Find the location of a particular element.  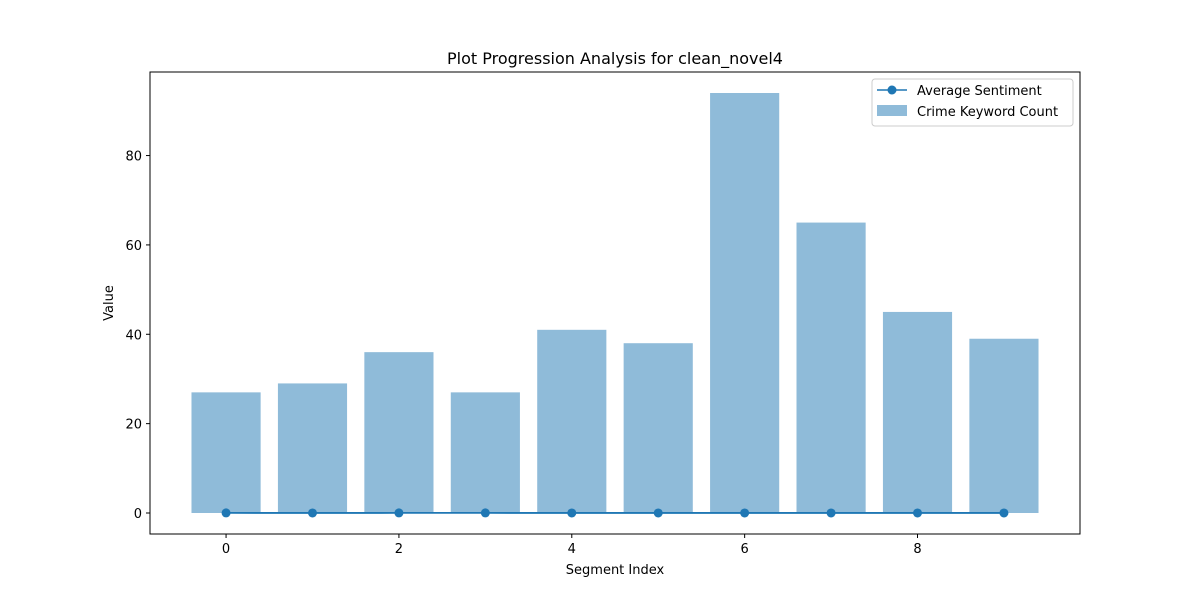

y-tick-label: 40 is located at coordinates (133, 335).